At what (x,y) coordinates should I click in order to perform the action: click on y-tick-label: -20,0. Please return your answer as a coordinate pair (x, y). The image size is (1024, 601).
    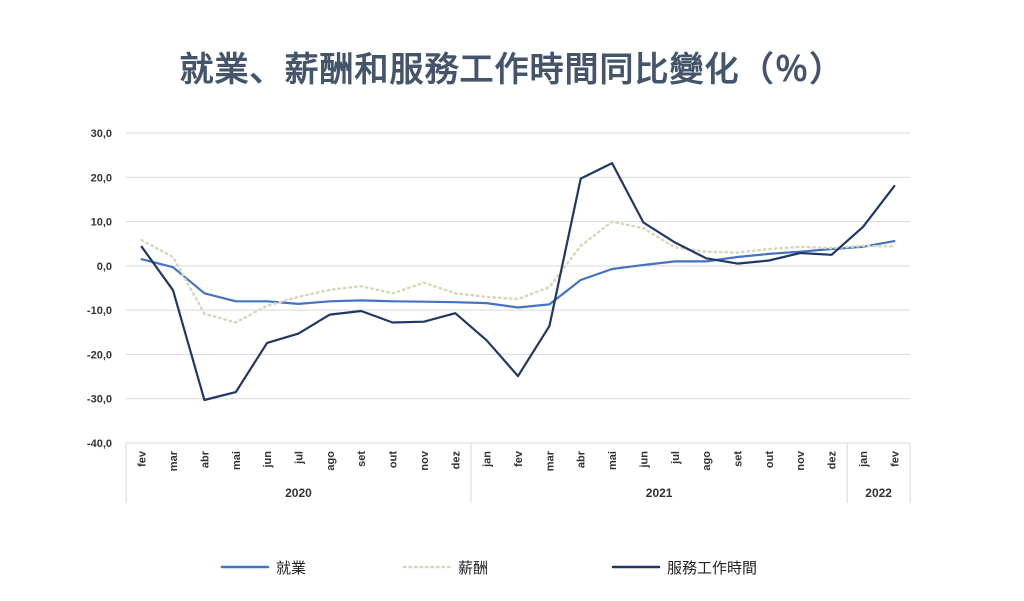
    Looking at the image, I should click on (99, 355).